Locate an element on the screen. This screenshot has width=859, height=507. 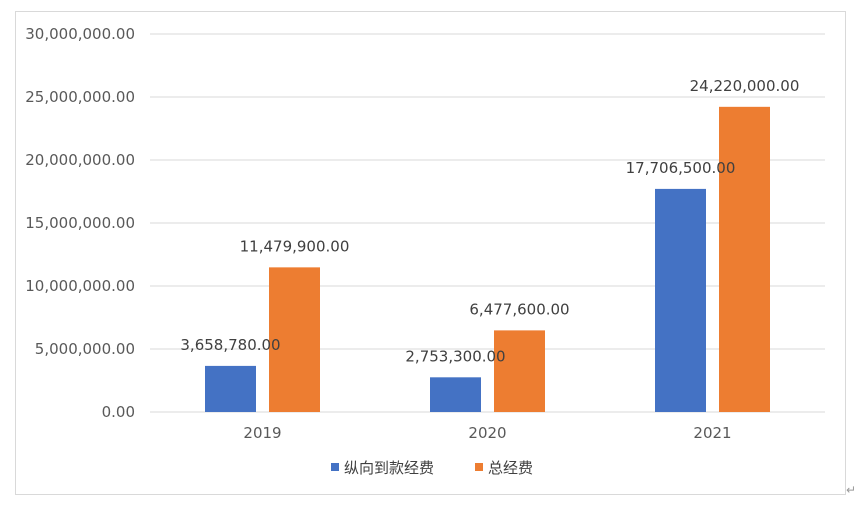
legend-item: 纵向到款经费 is located at coordinates (382, 468).